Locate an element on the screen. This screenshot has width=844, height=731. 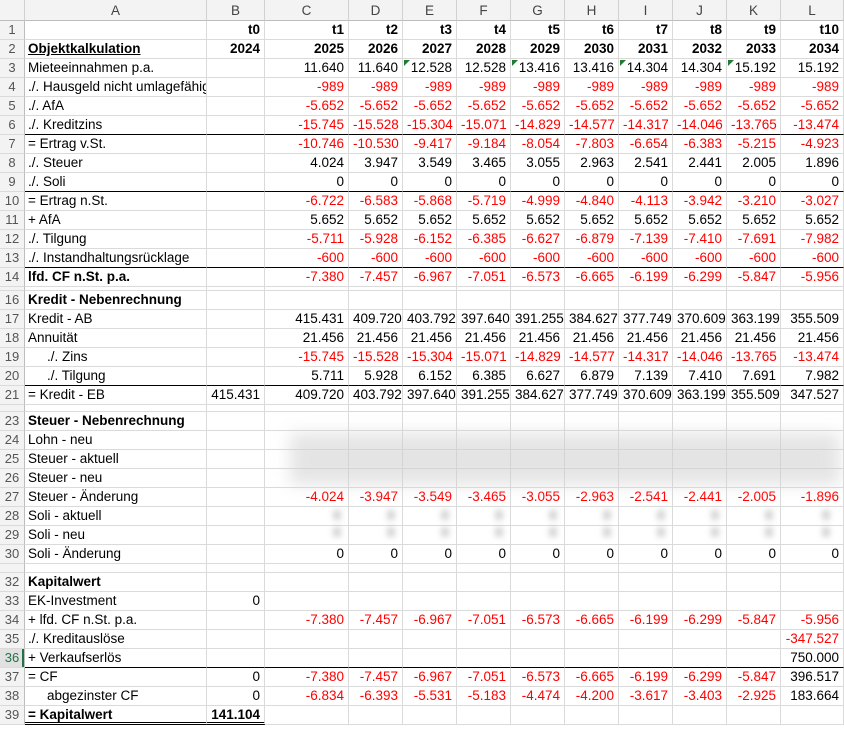
cell-I4: -989 is located at coordinates (646, 87).